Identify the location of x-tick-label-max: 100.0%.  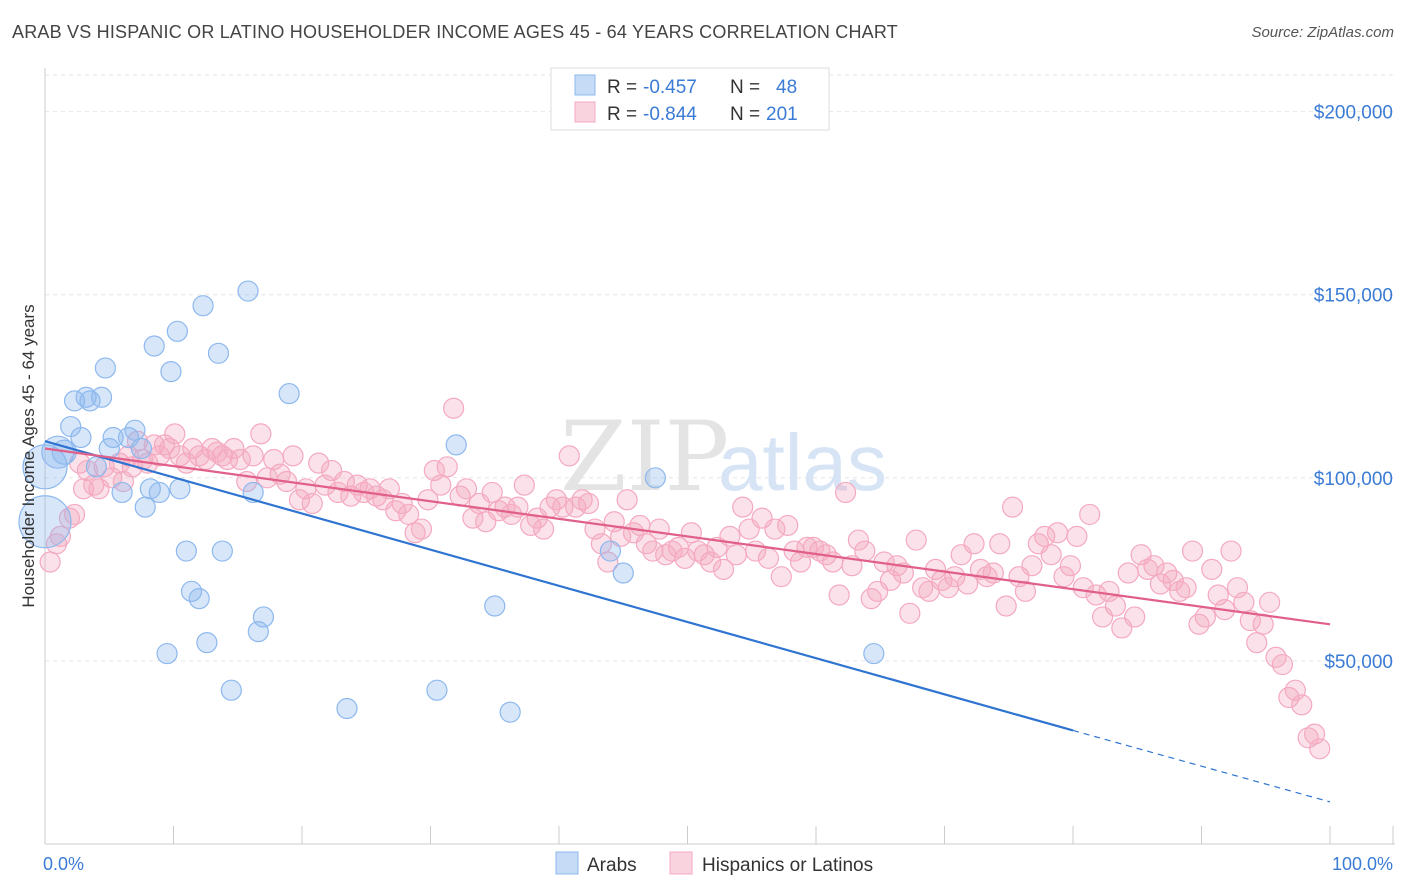
(1362, 864).